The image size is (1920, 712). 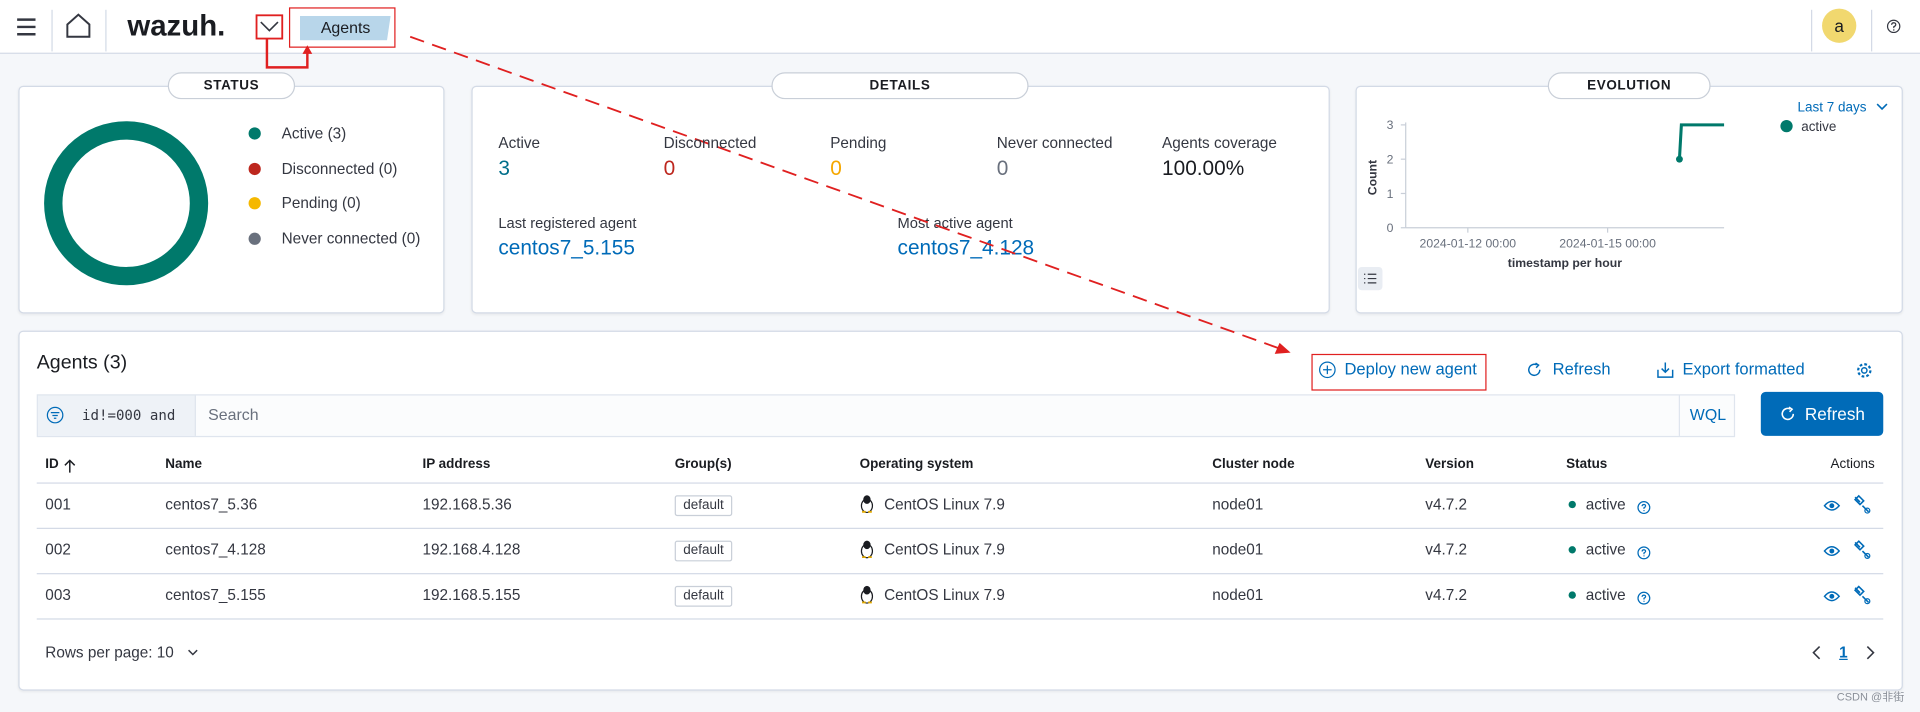 What do you see at coordinates (1390, 125) in the screenshot?
I see `y-tick-label: 3` at bounding box center [1390, 125].